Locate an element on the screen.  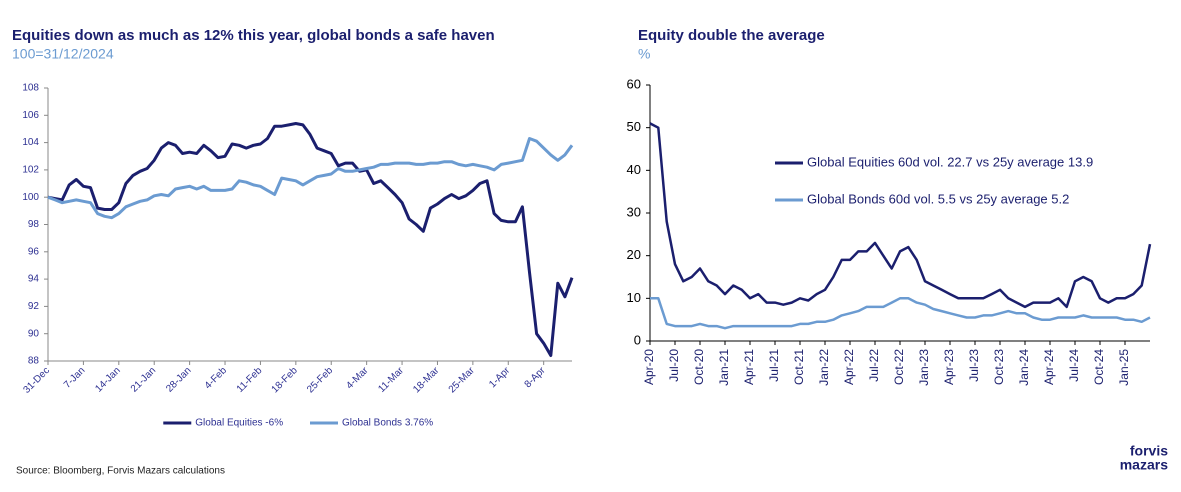
x-tick-label: 31-Dec is located at coordinates (36, 380).